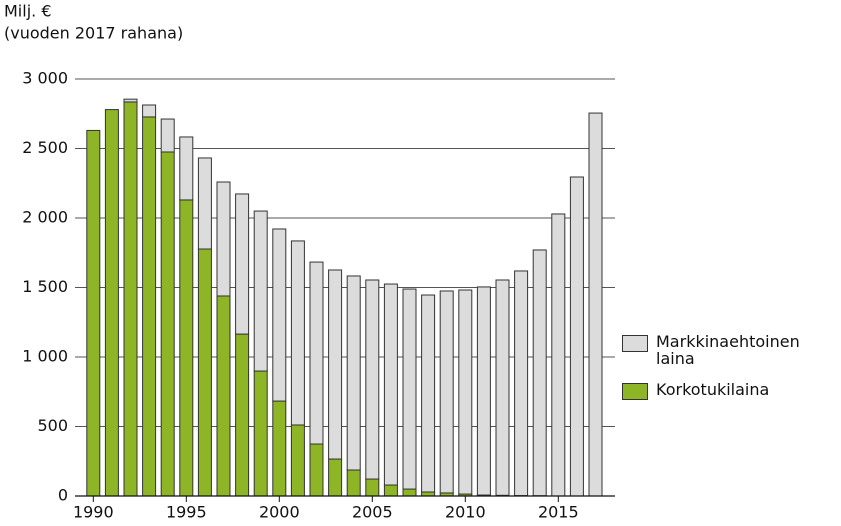 This screenshot has width=841, height=526. I want to click on y-tick-label: 1 500, so click(45, 286).